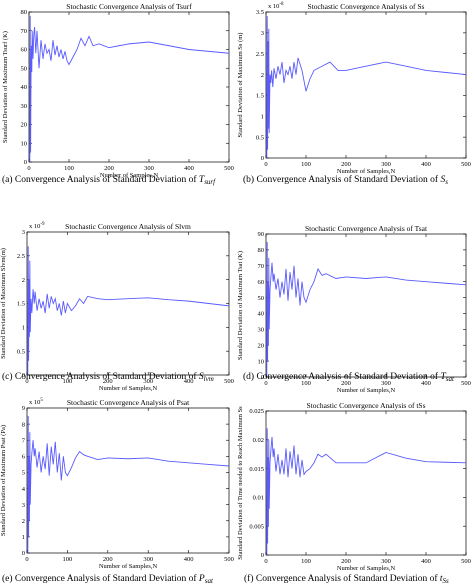 Image resolution: width=474 pixels, height=588 pixels. I want to click on y-tick-label: 60, so click(261, 282).